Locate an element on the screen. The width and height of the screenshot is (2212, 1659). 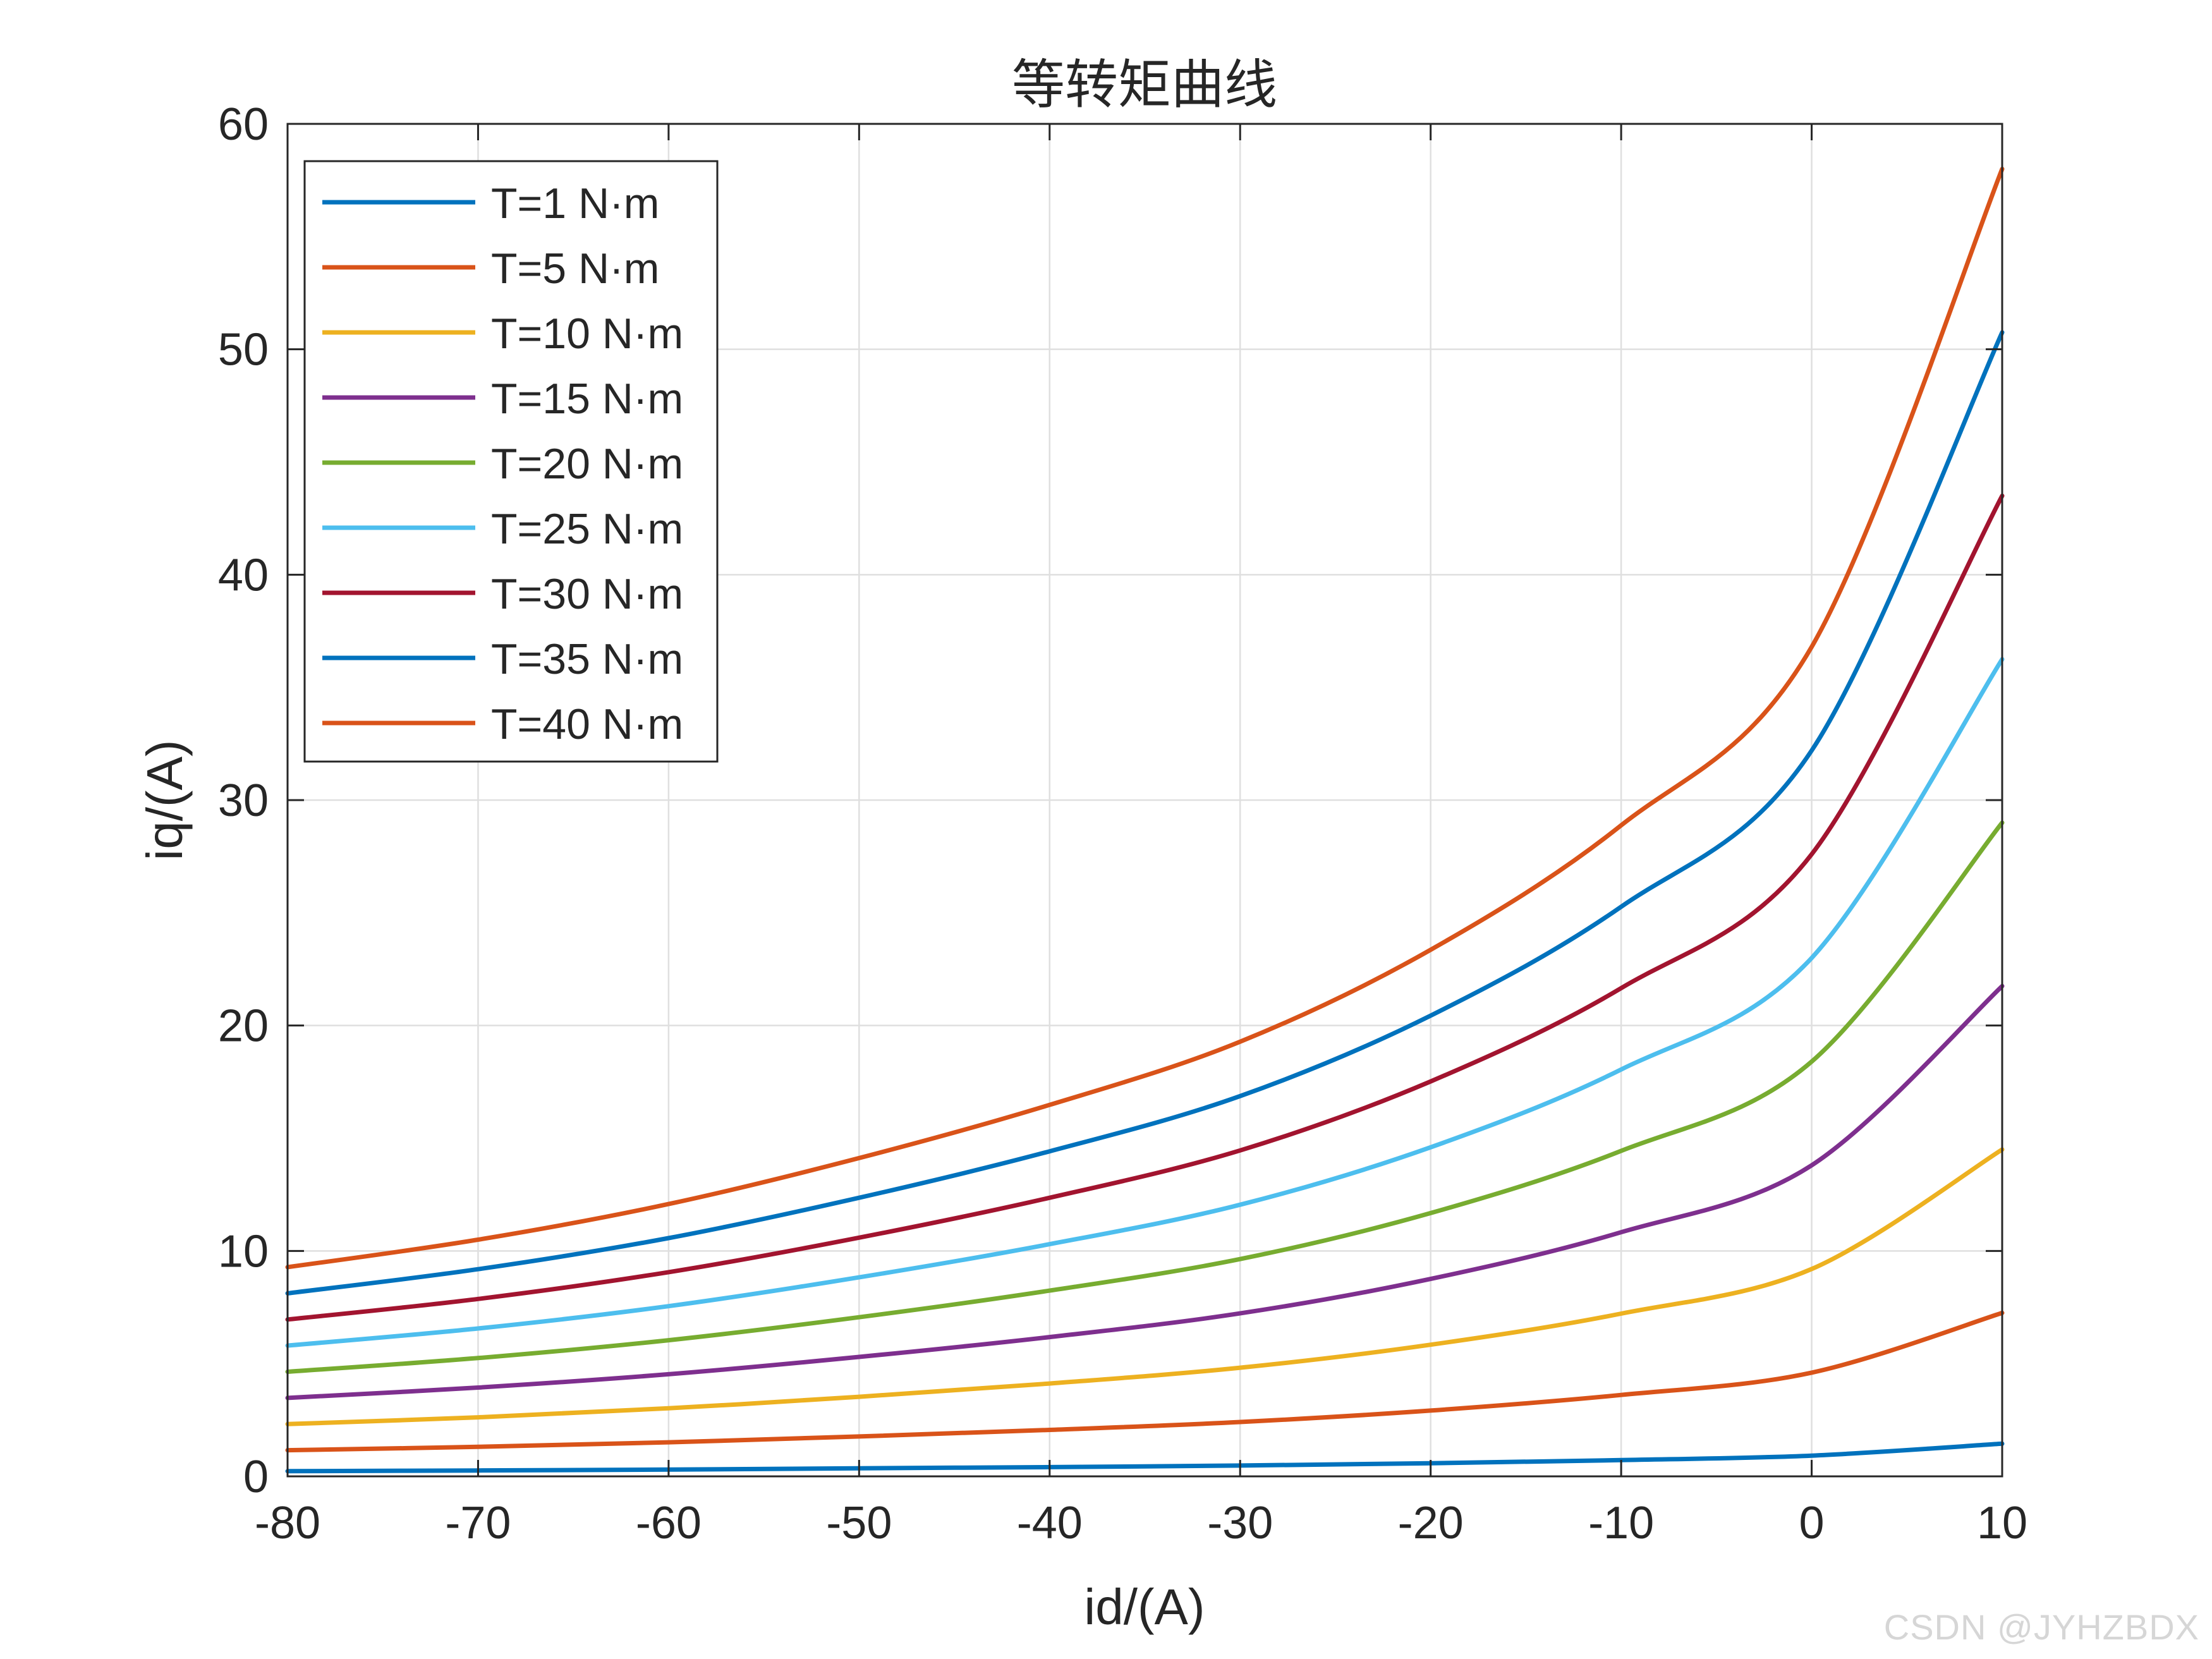
legend-label: T=10 N·m is located at coordinates (587, 334).